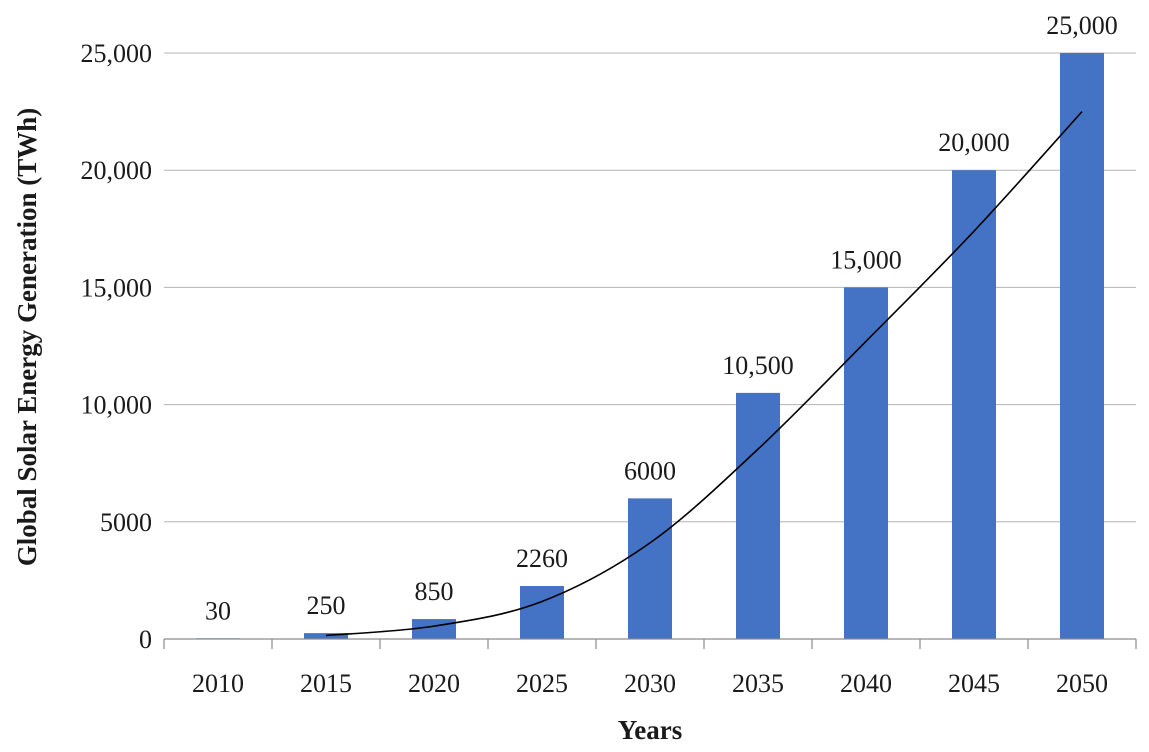  Describe the element at coordinates (117, 405) in the screenshot. I see `y-tick-label: 10,000` at that location.